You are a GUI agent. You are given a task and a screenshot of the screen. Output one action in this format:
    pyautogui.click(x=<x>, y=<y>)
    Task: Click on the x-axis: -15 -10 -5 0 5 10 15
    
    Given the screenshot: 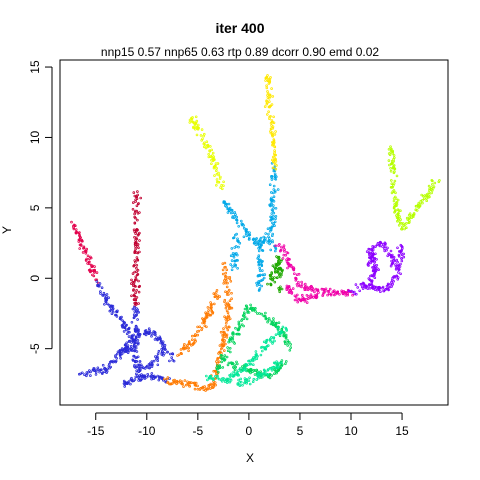 What is the action you would take?
    pyautogui.click(x=248, y=425)
    